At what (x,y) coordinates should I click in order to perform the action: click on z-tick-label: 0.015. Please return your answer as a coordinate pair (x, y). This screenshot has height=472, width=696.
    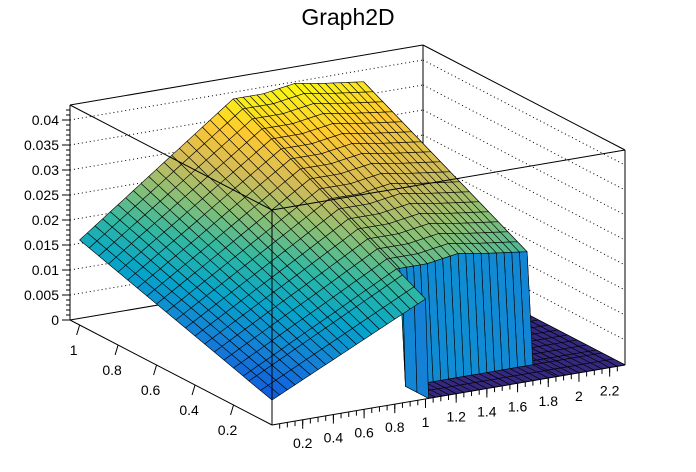
    Looking at the image, I should click on (41, 245).